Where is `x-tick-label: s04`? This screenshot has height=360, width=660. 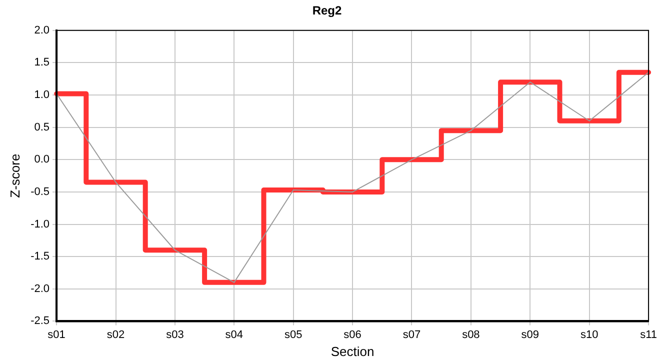 x-tick-label: s04 is located at coordinates (234, 334).